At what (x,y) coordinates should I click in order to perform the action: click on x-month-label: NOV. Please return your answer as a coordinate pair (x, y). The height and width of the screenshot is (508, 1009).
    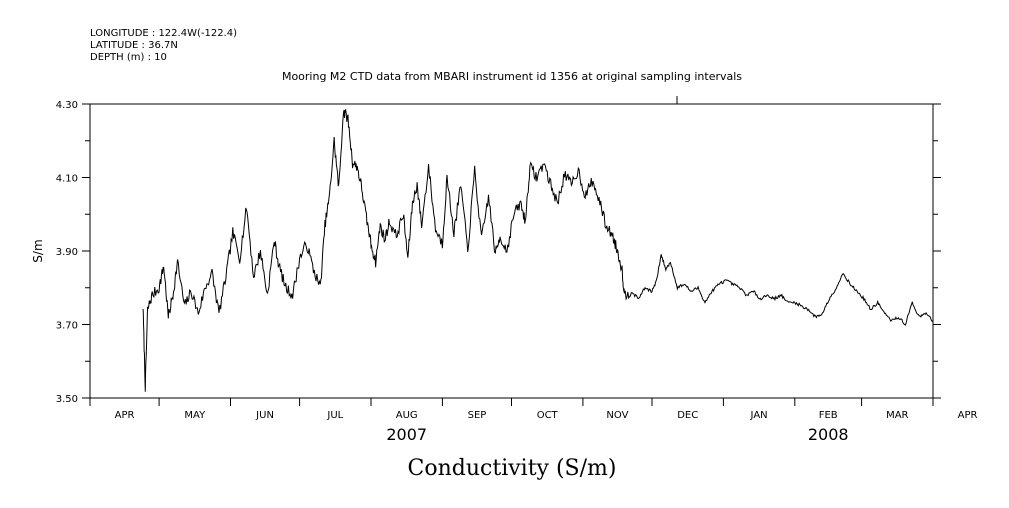
    Looking at the image, I should click on (617, 415).